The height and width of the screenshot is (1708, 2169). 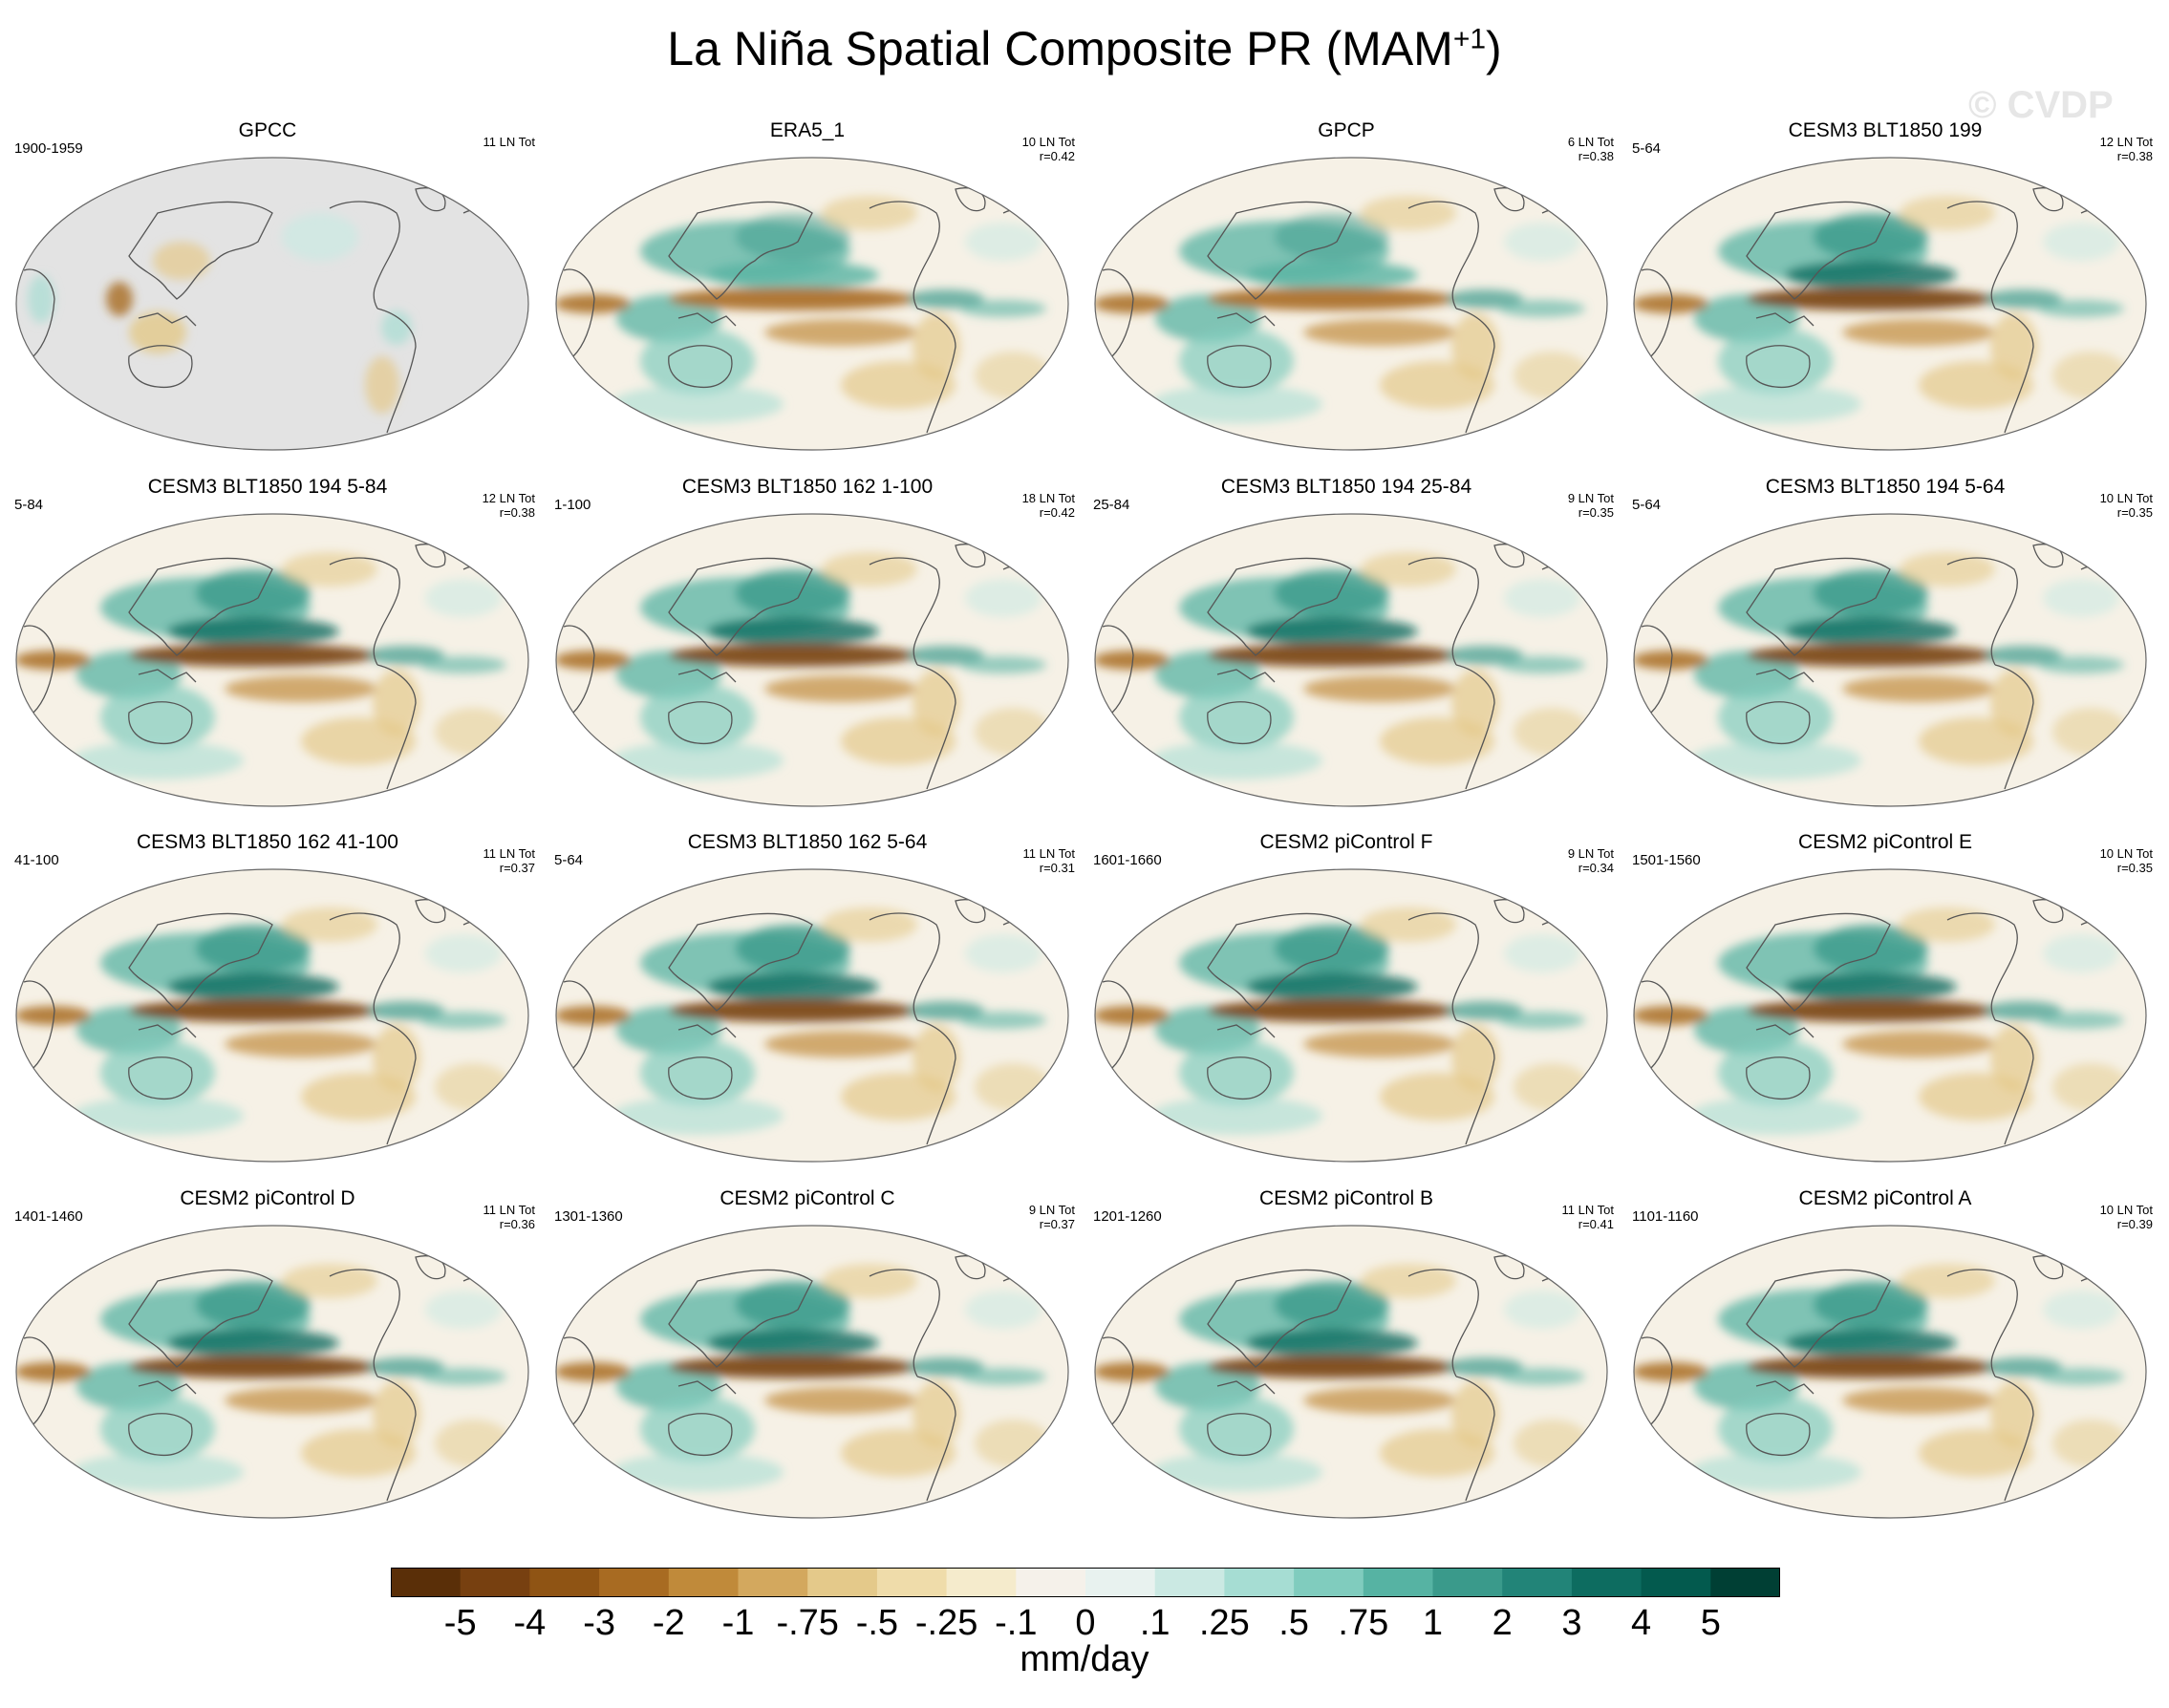 What do you see at coordinates (1591, 149) in the screenshot?
I see `panel-stats: 6 LN Tot r=0.38` at bounding box center [1591, 149].